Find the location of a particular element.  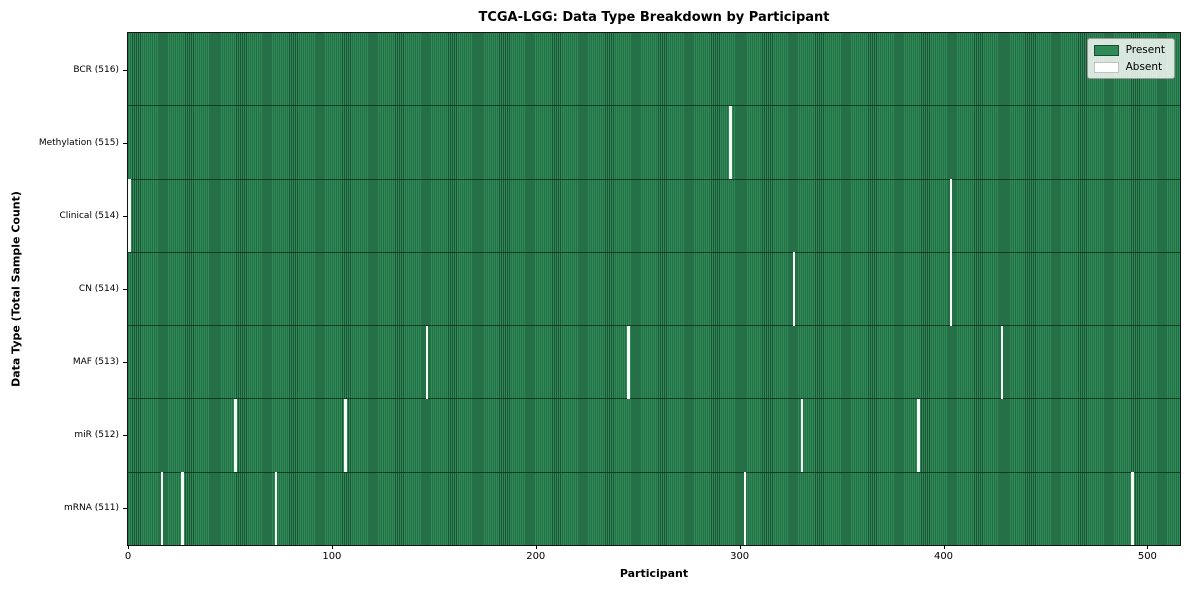

y-tick-label: miR (512) is located at coordinates (96, 435).